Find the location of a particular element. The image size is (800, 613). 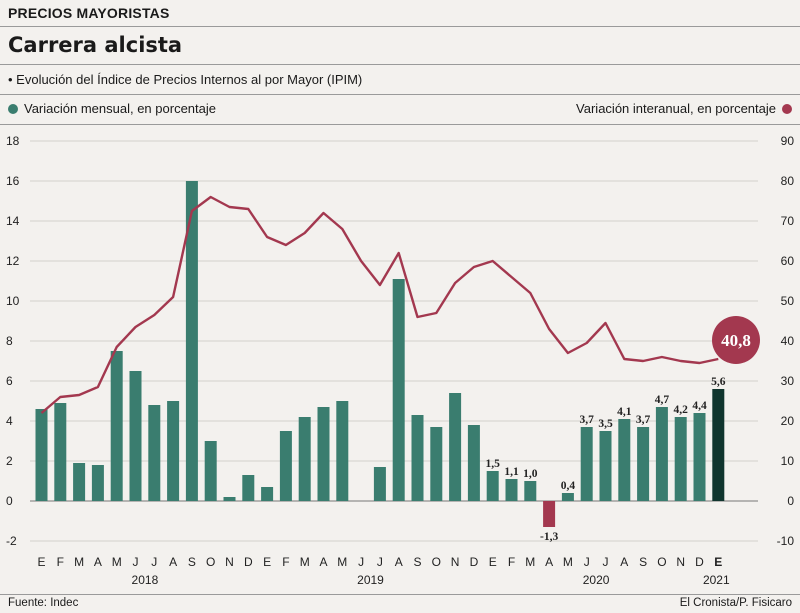

y-tick-right: 70 is located at coordinates (788, 221).